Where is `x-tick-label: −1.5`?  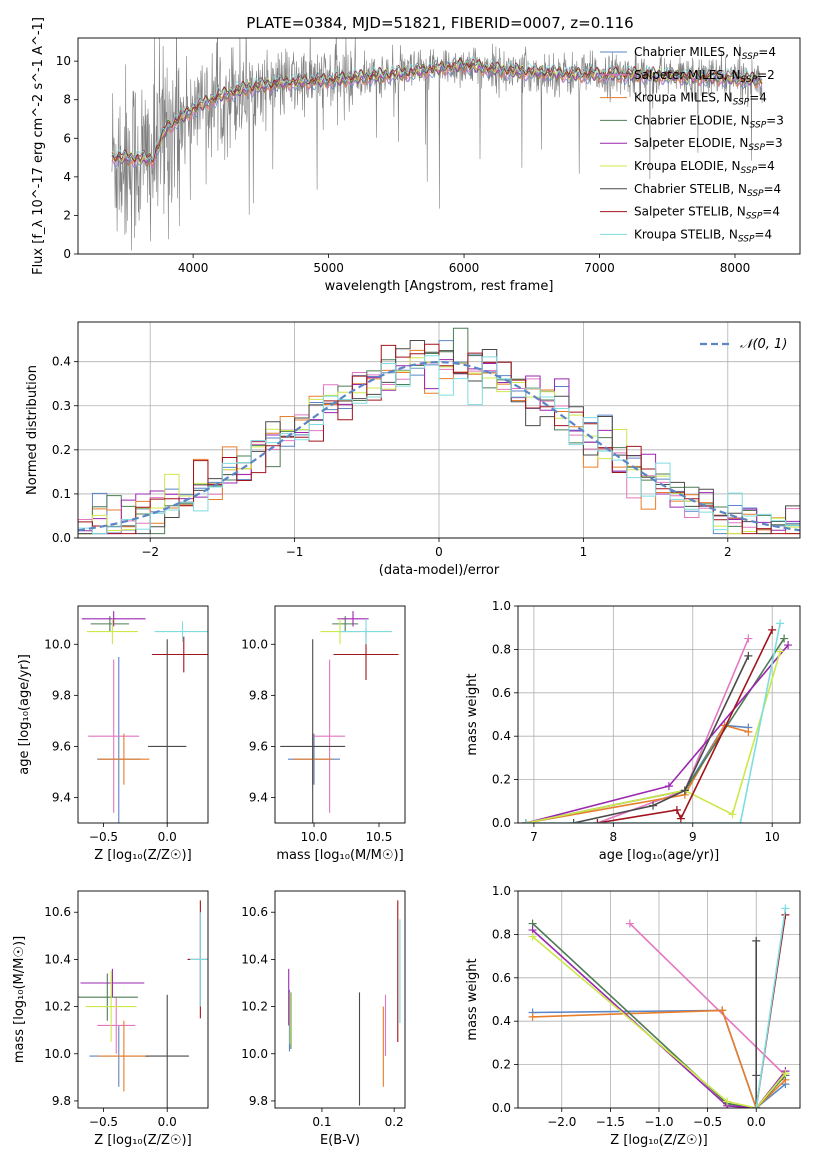 x-tick-label: −1.5 is located at coordinates (610, 1122).